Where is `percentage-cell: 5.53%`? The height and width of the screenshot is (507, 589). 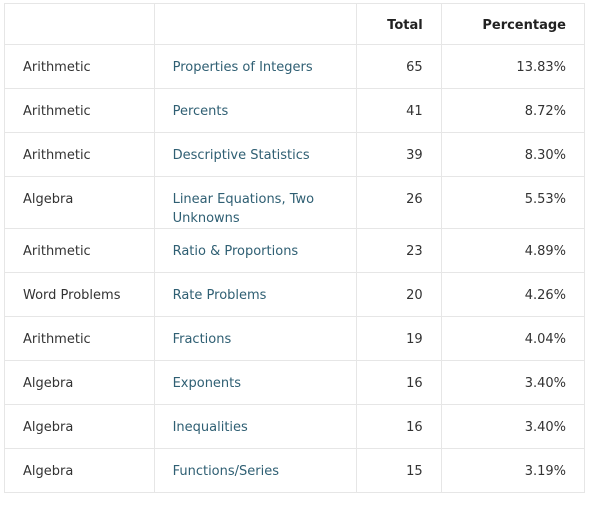 percentage-cell: 5.53% is located at coordinates (513, 202).